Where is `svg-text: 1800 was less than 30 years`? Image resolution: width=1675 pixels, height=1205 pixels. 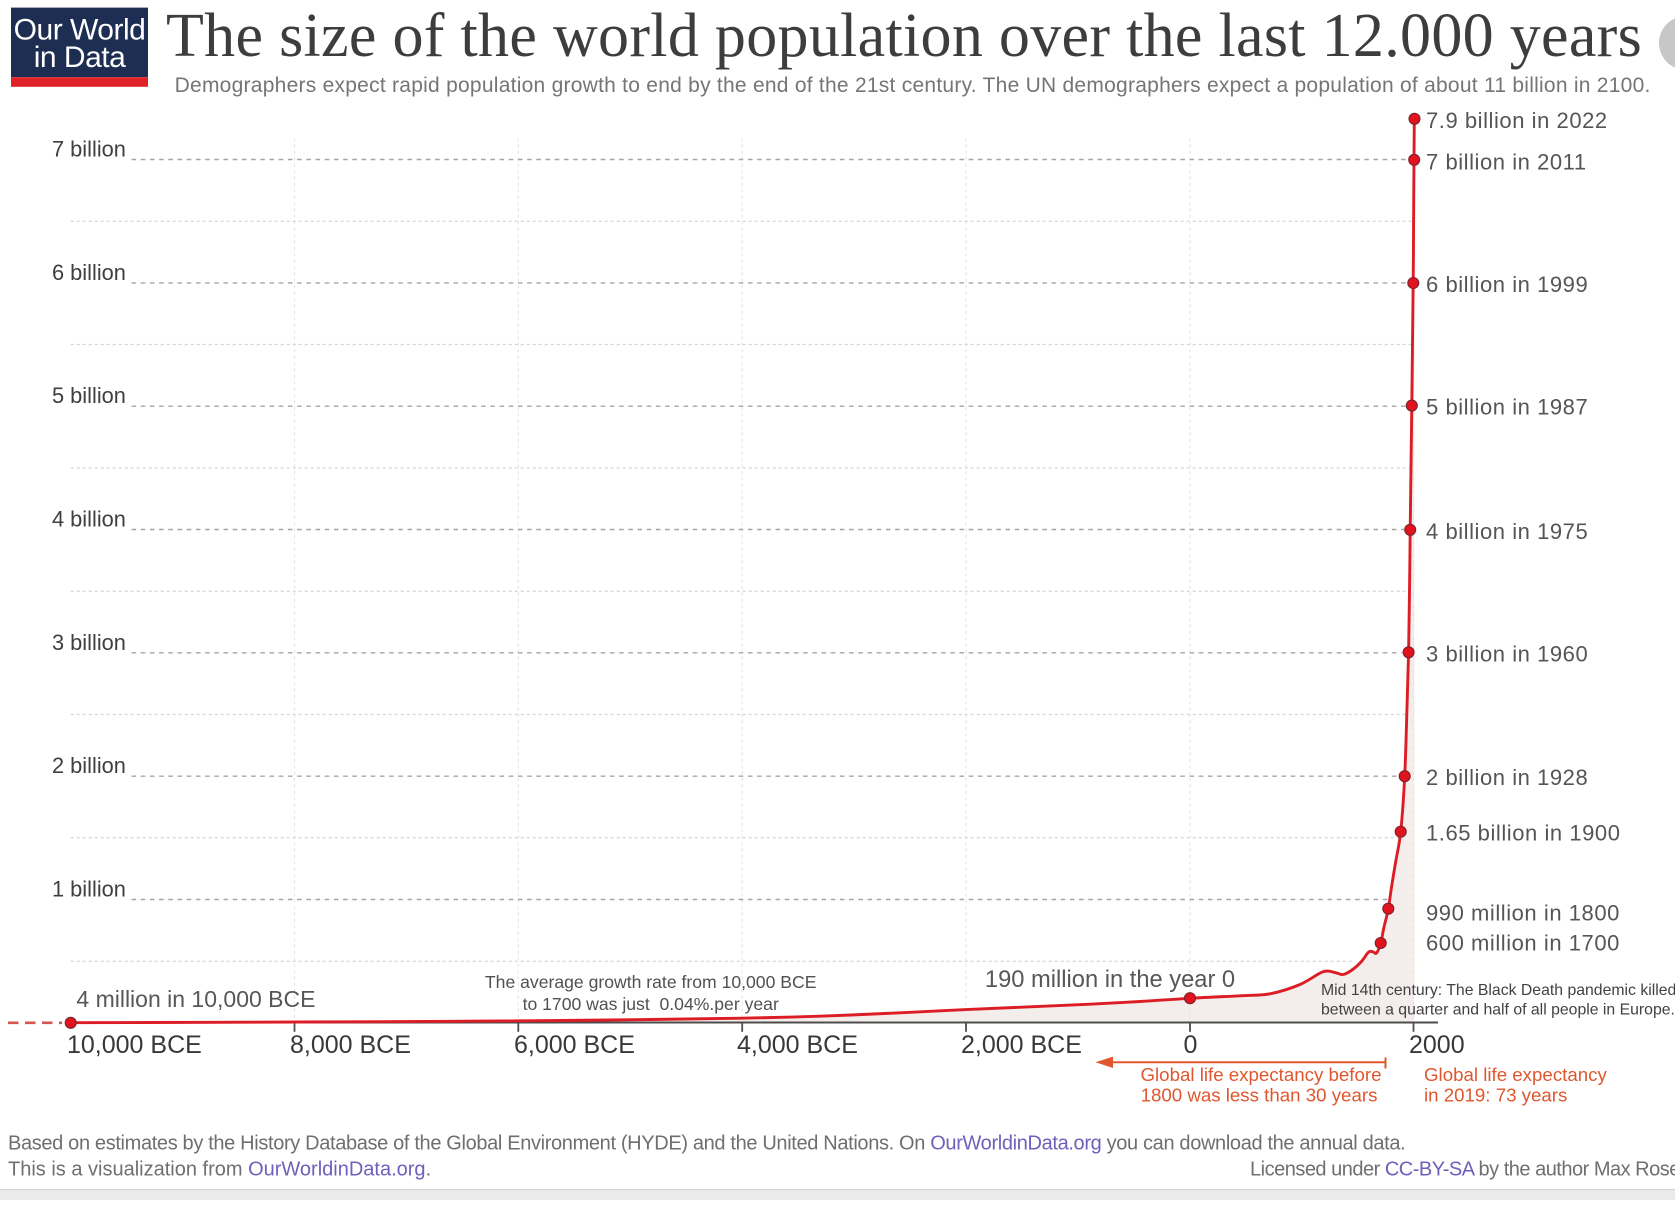 svg-text: 1800 was less than 30 years is located at coordinates (1259, 1094).